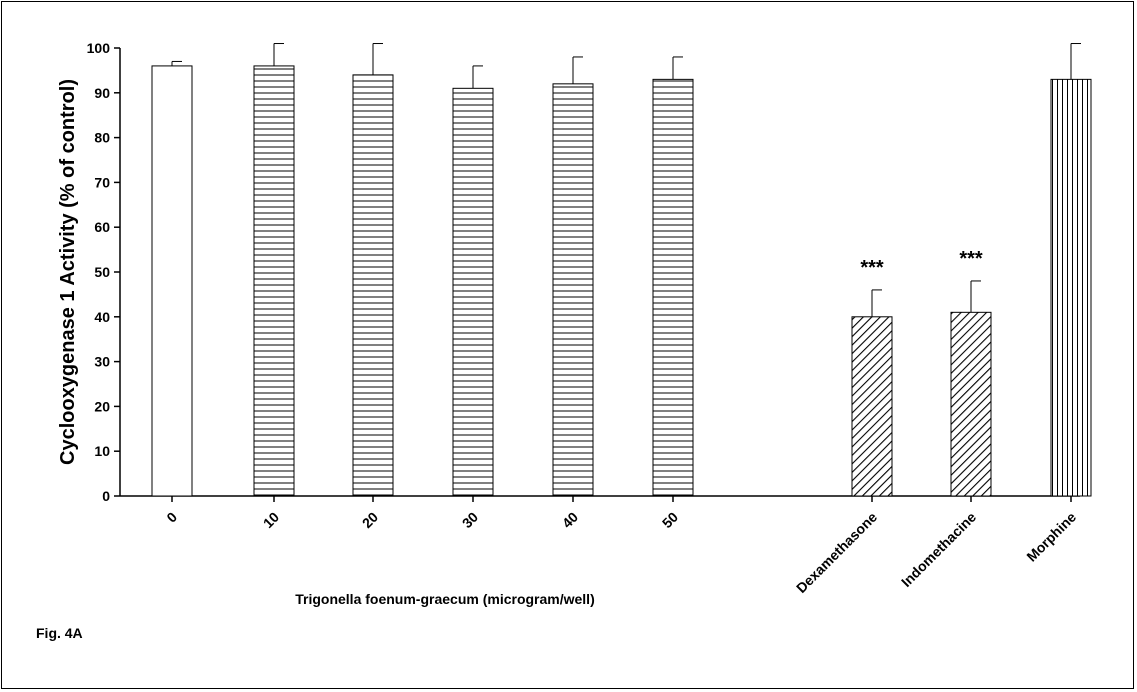 The height and width of the screenshot is (692, 1137). What do you see at coordinates (102, 182) in the screenshot?
I see `y-tick-label: 70` at bounding box center [102, 182].